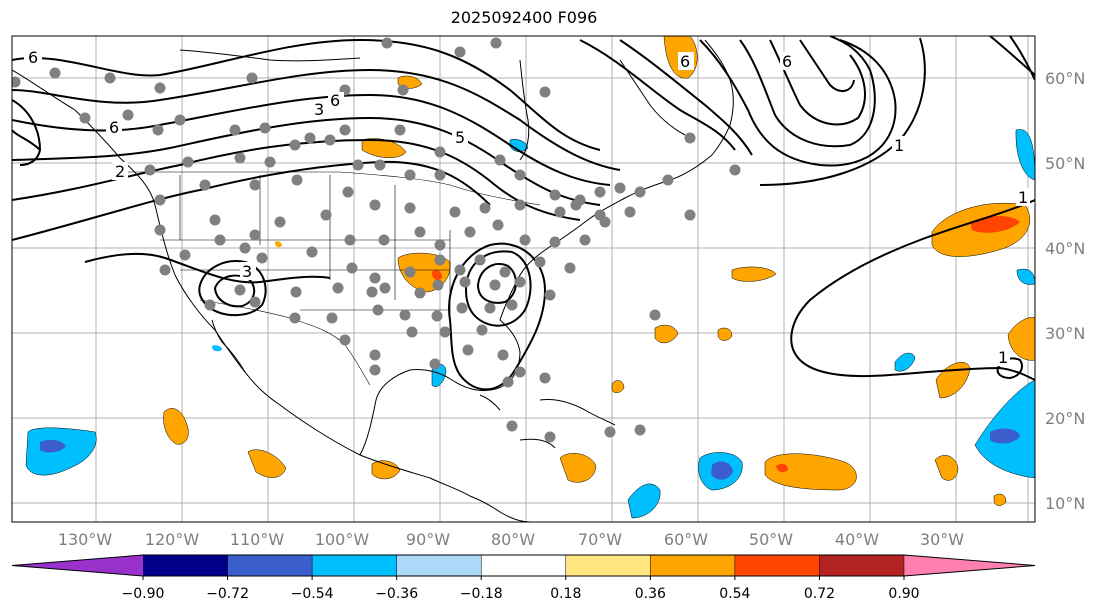 The width and height of the screenshot is (1105, 615). I want to click on longitude-label: 90°W, so click(428, 539).